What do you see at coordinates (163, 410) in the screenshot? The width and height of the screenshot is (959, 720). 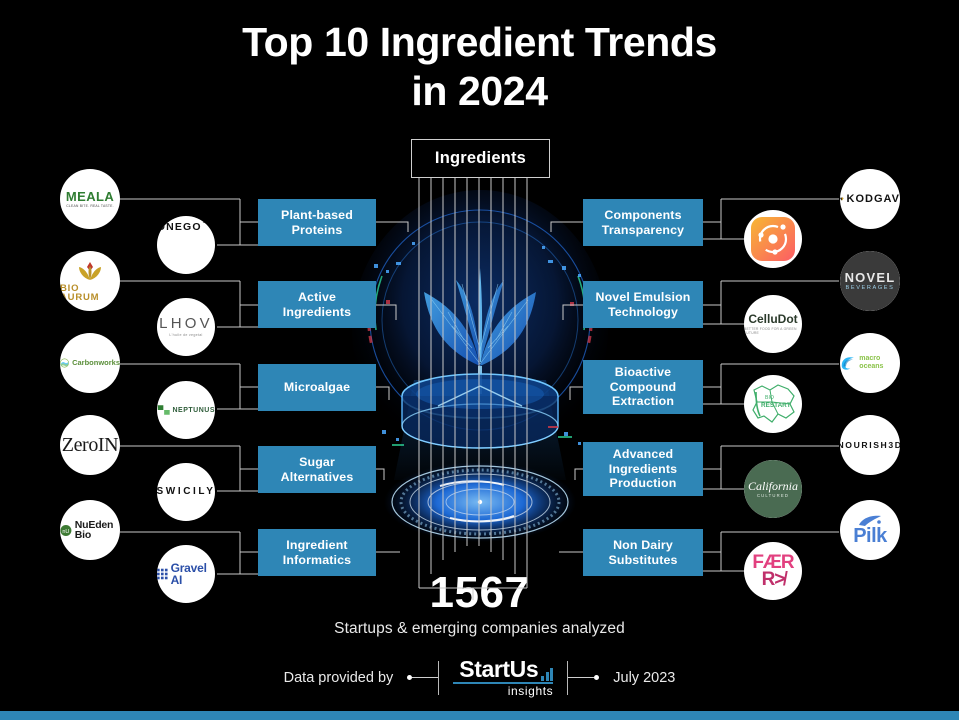 I see `neptunus-mark-icon` at bounding box center [163, 410].